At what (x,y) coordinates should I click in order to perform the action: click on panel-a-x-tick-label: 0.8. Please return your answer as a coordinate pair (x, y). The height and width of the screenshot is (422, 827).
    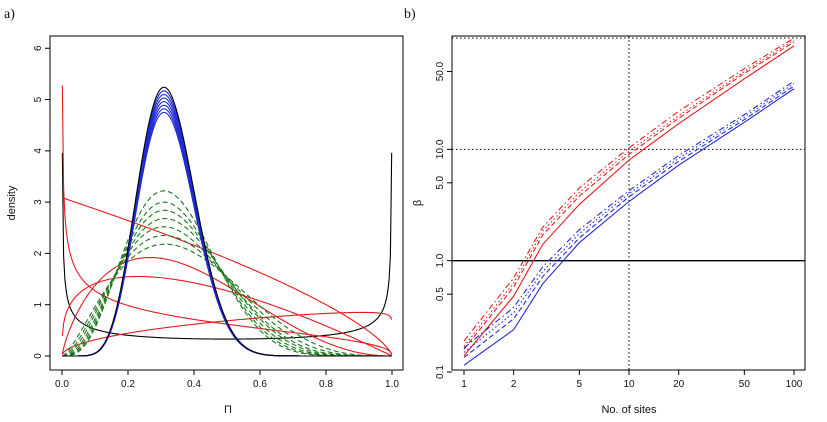
    Looking at the image, I should click on (326, 384).